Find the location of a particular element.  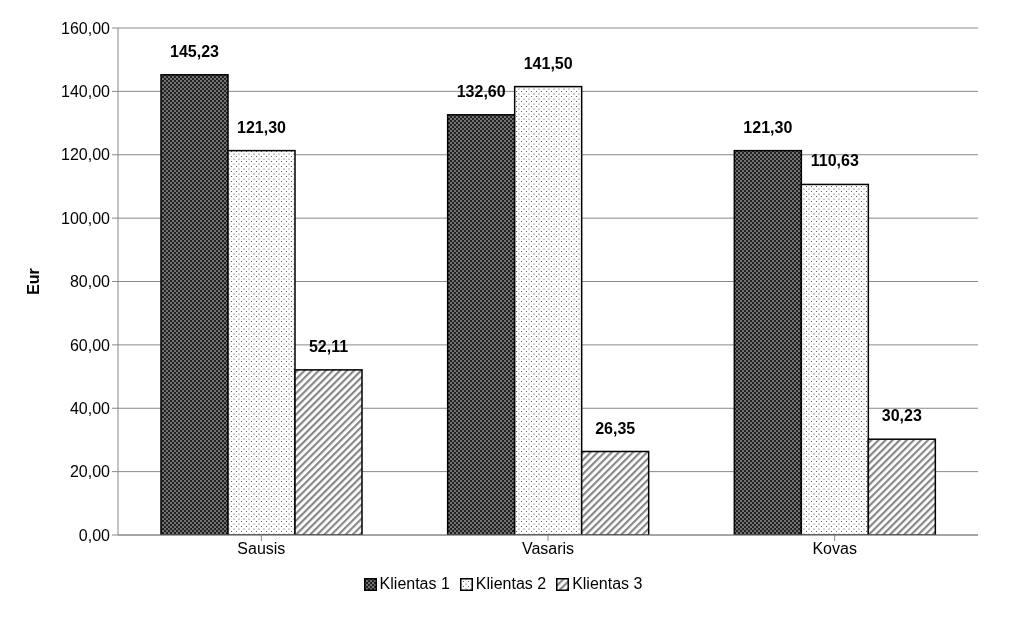

y-tick-label: 20,00 is located at coordinates (90, 472).